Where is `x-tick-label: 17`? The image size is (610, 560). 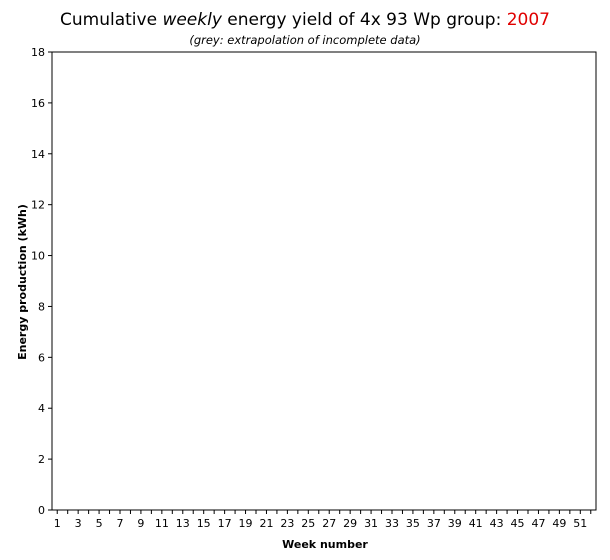
x-tick-label: 17 is located at coordinates (225, 523).